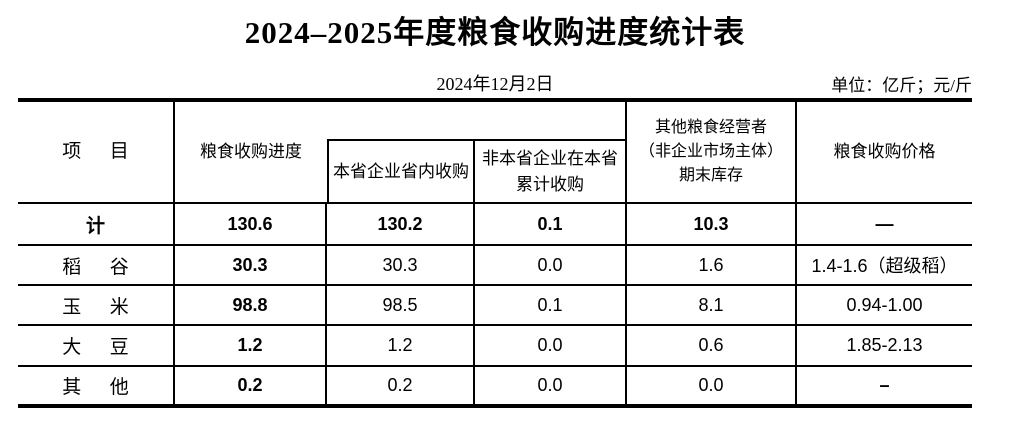 The image size is (1011, 439). What do you see at coordinates (712, 153) in the screenshot?
I see `header-other-traders-stock: 其他粮食经营者 （非企业市场主体） 期末库存` at bounding box center [712, 153].